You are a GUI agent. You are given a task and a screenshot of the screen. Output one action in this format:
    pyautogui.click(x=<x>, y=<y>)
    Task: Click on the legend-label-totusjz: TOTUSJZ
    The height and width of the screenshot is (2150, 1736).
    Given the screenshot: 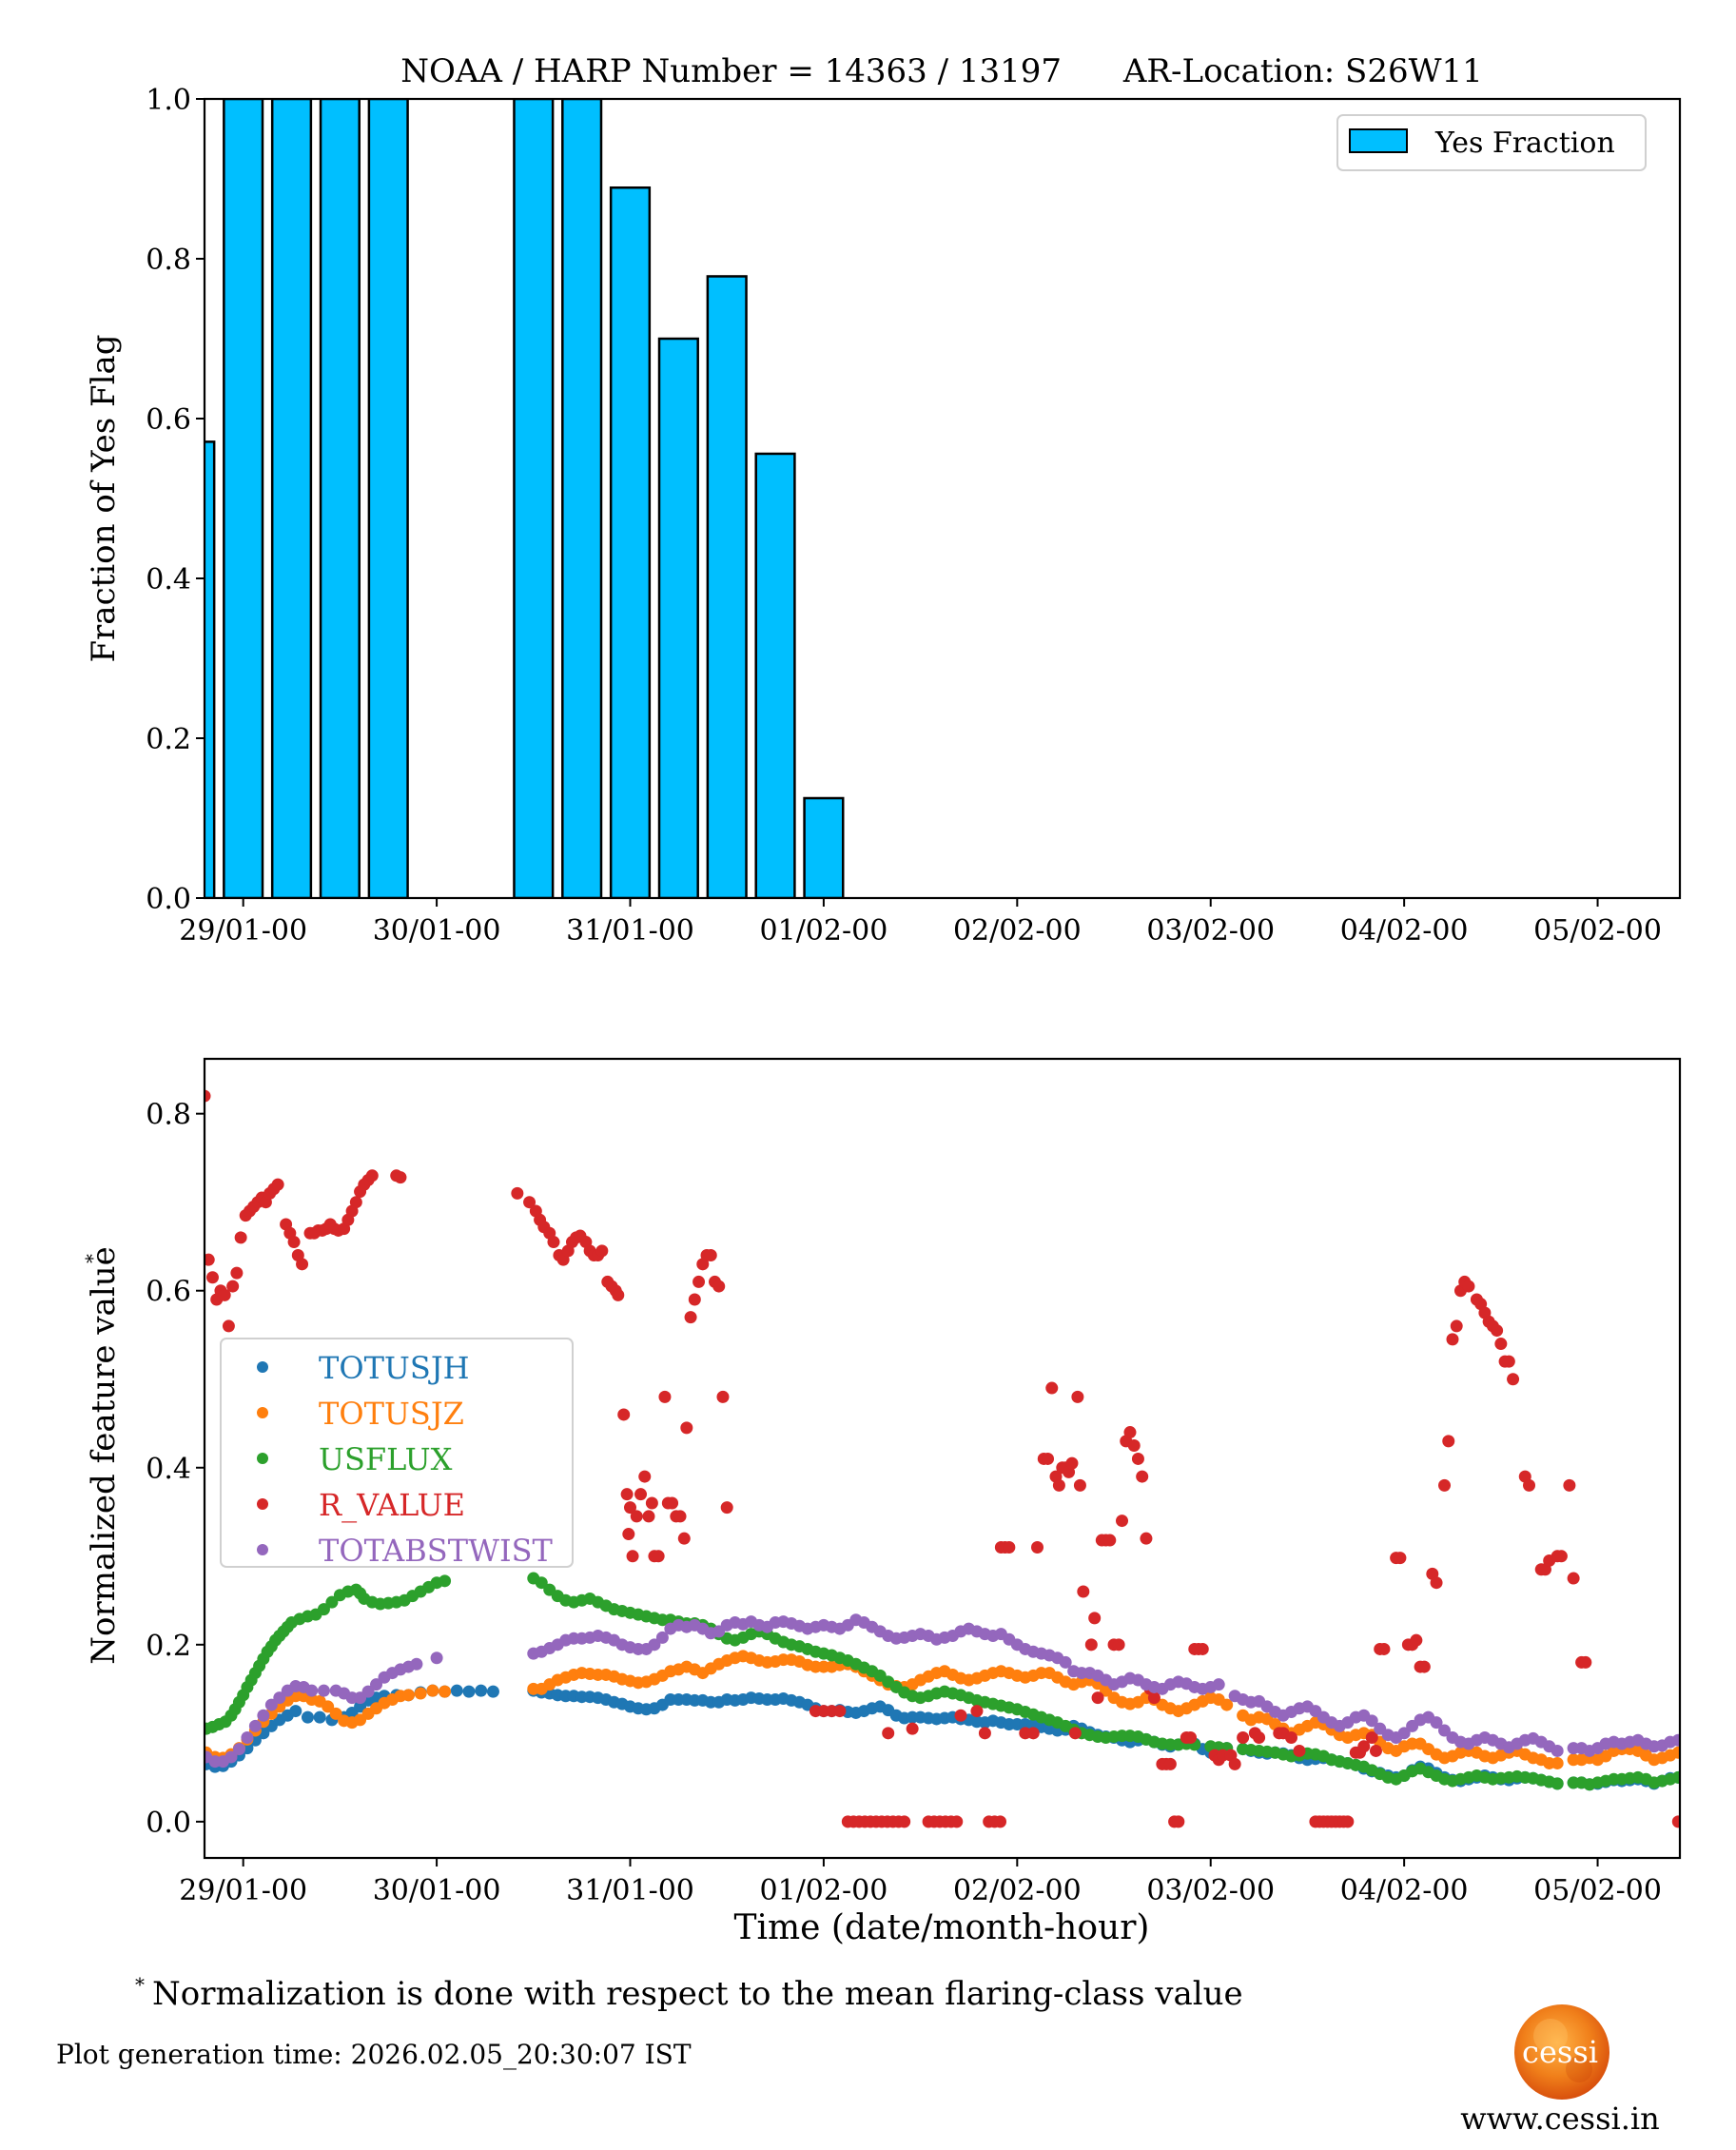 What is the action you would take?
    pyautogui.click(x=392, y=1414)
    